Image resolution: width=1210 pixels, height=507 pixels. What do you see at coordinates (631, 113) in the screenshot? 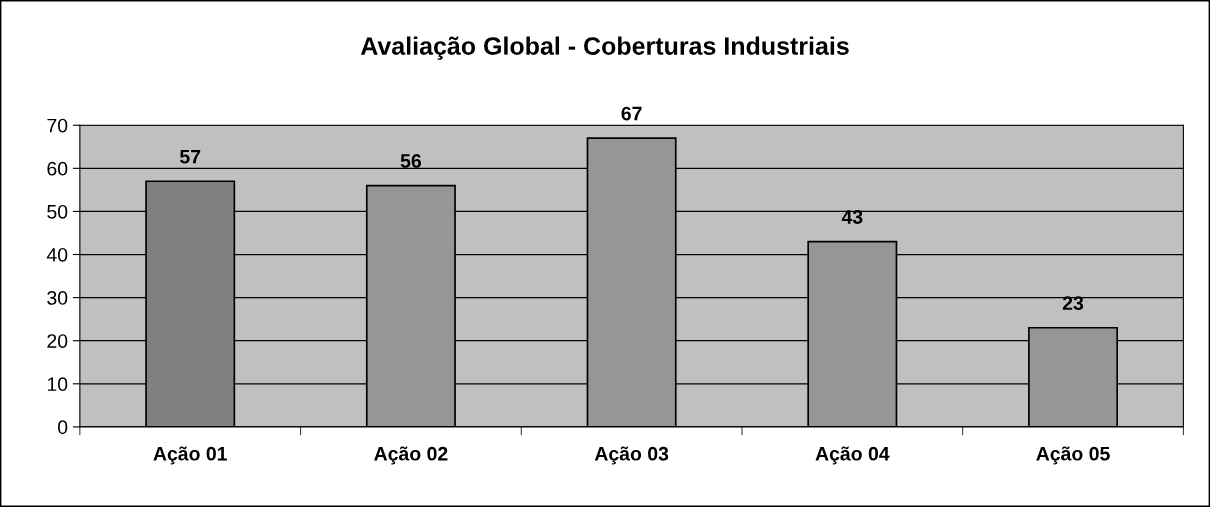
I see `data-label: 67` at bounding box center [631, 113].